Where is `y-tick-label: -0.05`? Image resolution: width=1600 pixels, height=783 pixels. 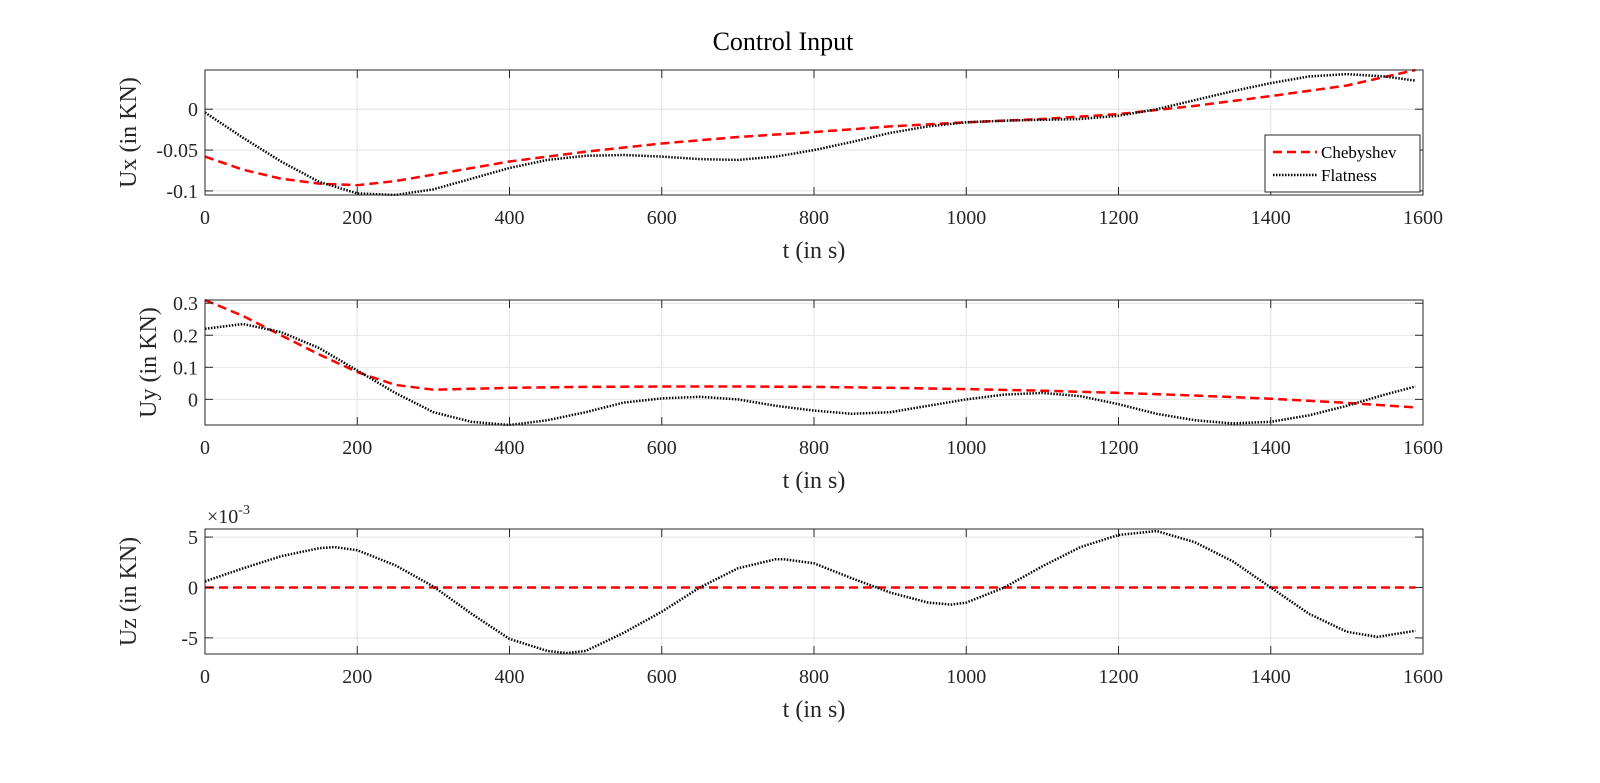
y-tick-label: -0.05 is located at coordinates (177, 151).